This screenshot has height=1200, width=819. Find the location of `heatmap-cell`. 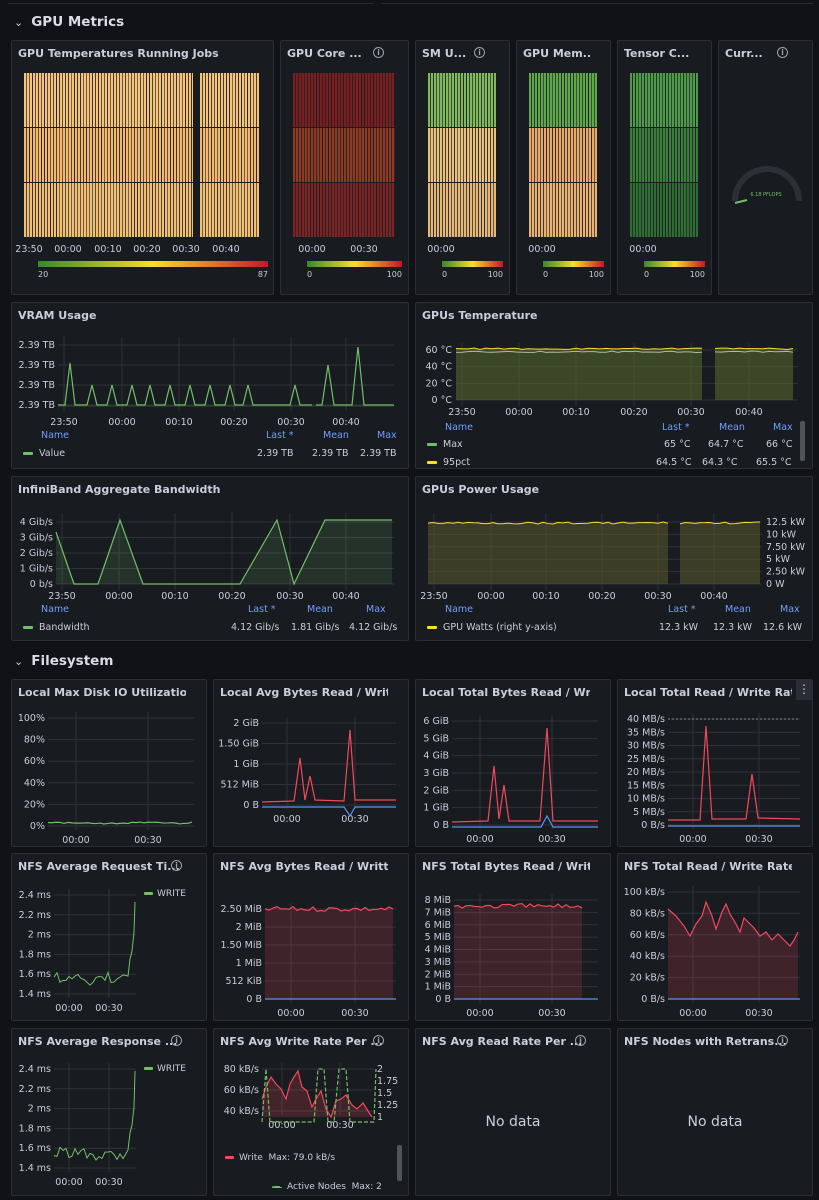

heatmap-cell is located at coordinates (563, 210).